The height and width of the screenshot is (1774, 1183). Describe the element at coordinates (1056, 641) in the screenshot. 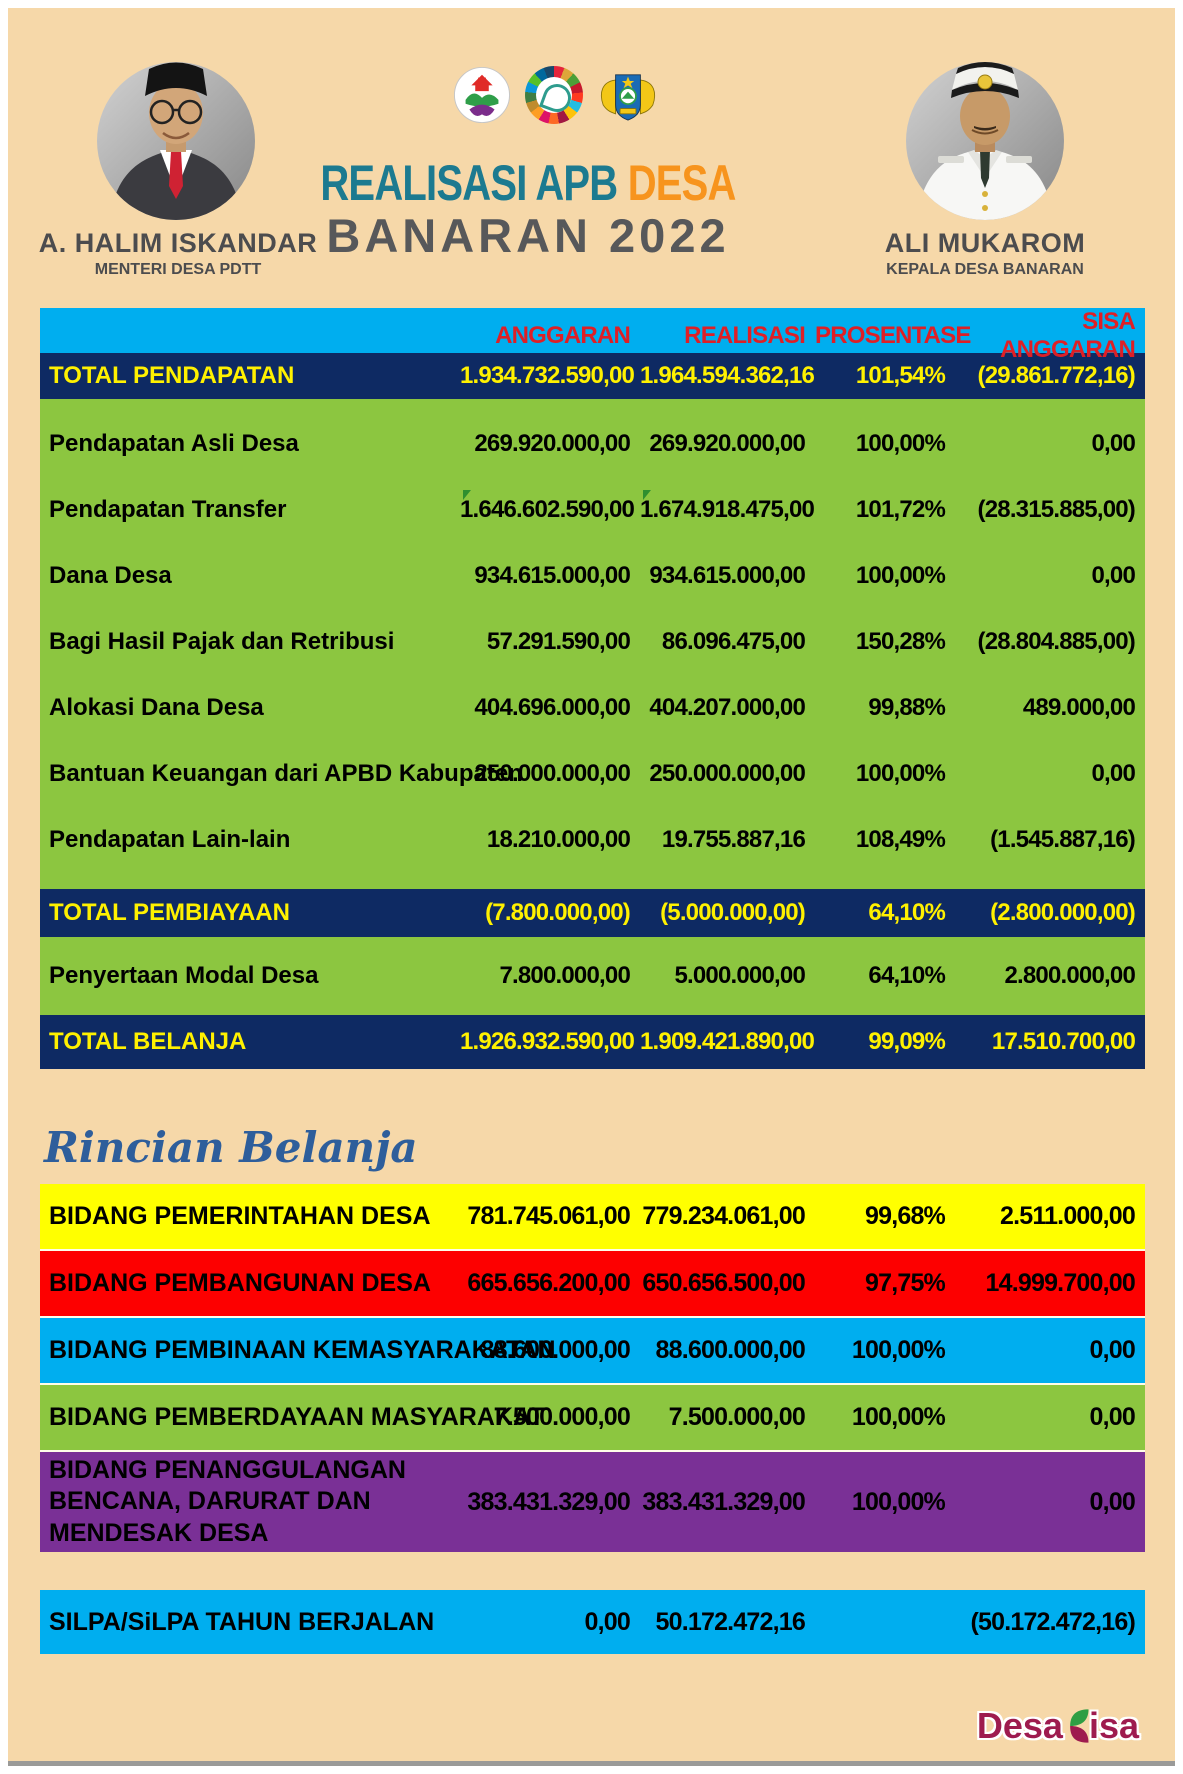

I see `sisa-value: (28.804.885,00)` at that location.